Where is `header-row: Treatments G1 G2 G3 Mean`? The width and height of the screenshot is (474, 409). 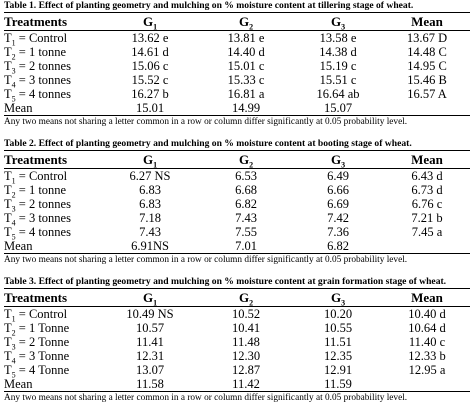 header-row: Treatments G1 G2 G3 Mean is located at coordinates (237, 160).